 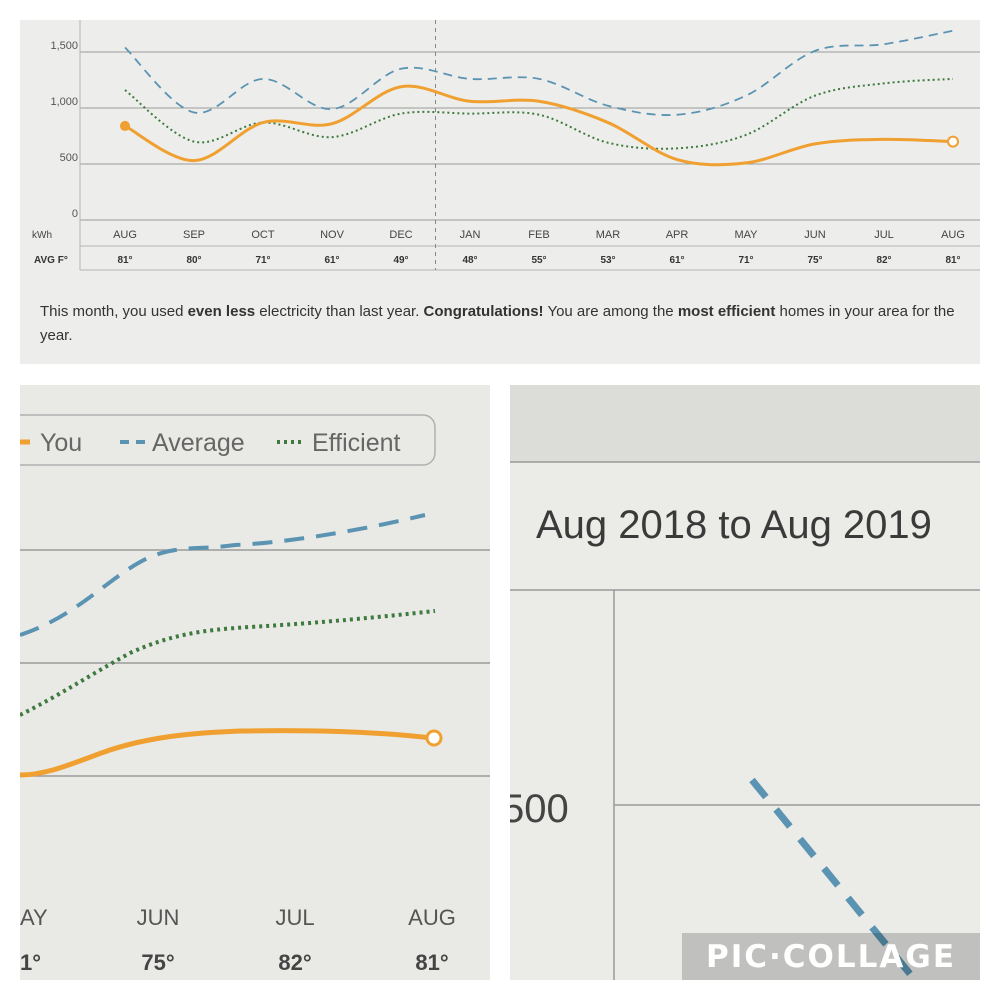 I want to click on you-current-point, so click(x=953, y=141).